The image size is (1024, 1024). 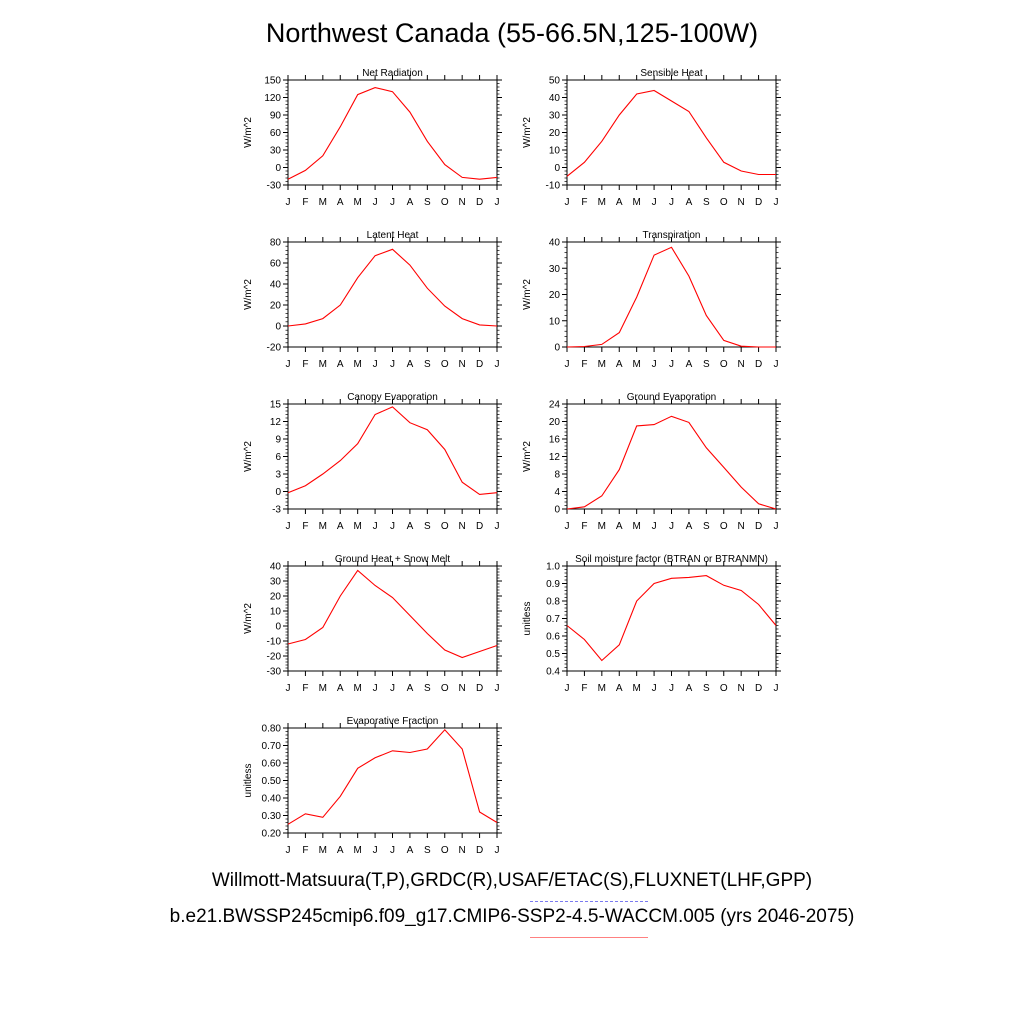 I want to click on y-tick-label: 0.30, so click(x=272, y=816).